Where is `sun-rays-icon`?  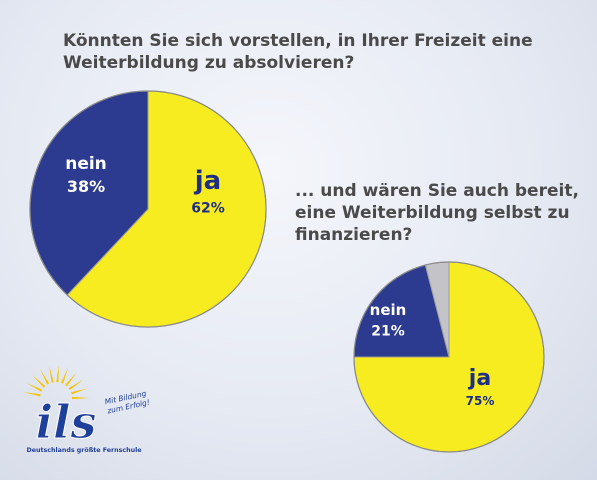
sun-rays-icon is located at coordinates (56, 382).